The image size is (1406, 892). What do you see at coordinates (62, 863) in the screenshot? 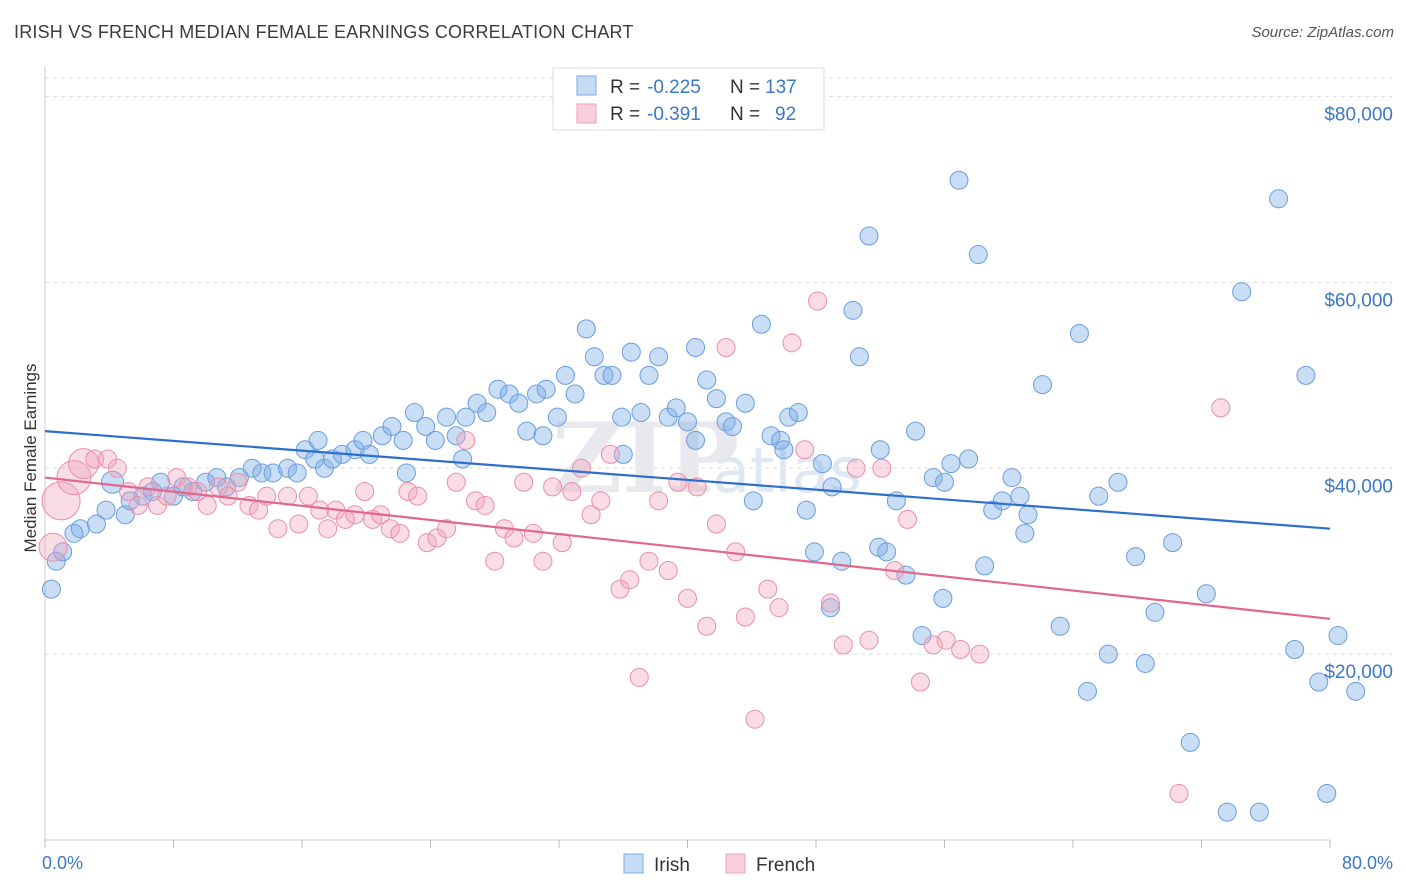
I see `x-tick-label: 0.0%` at bounding box center [62, 863].